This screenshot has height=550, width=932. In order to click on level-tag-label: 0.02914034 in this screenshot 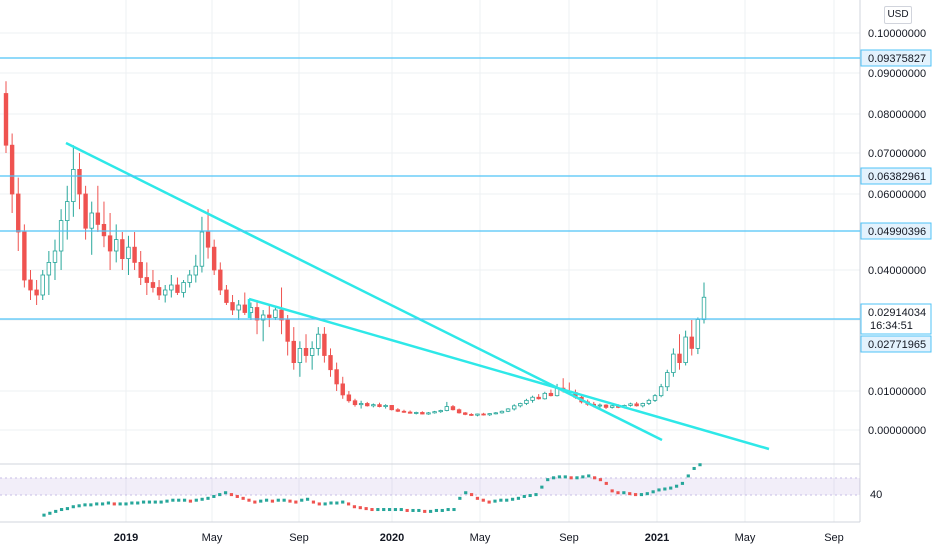, I will do `click(897, 313)`.